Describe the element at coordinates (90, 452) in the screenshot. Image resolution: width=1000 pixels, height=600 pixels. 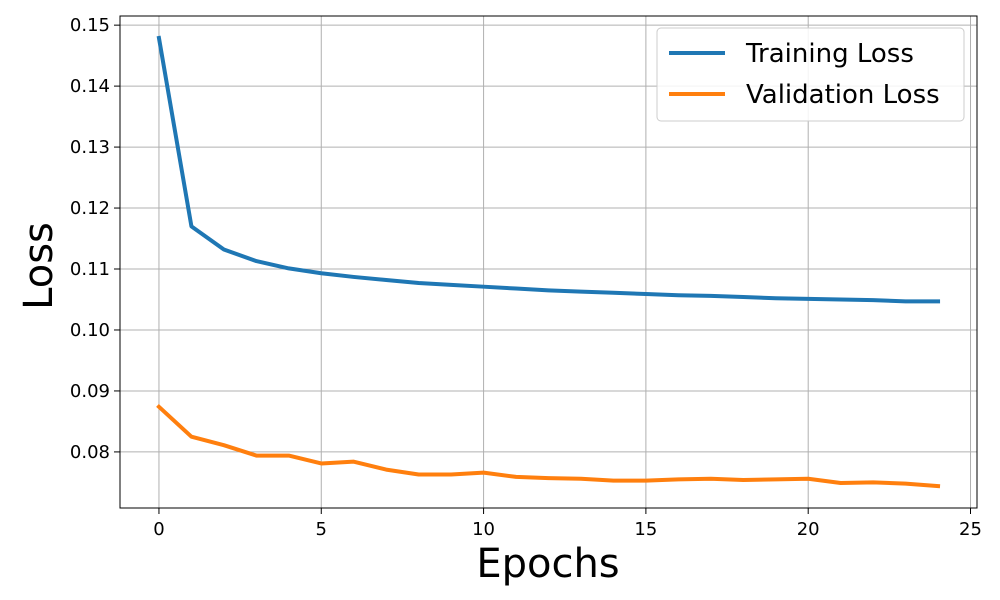
I see `y-tick-label: 0.08` at that location.